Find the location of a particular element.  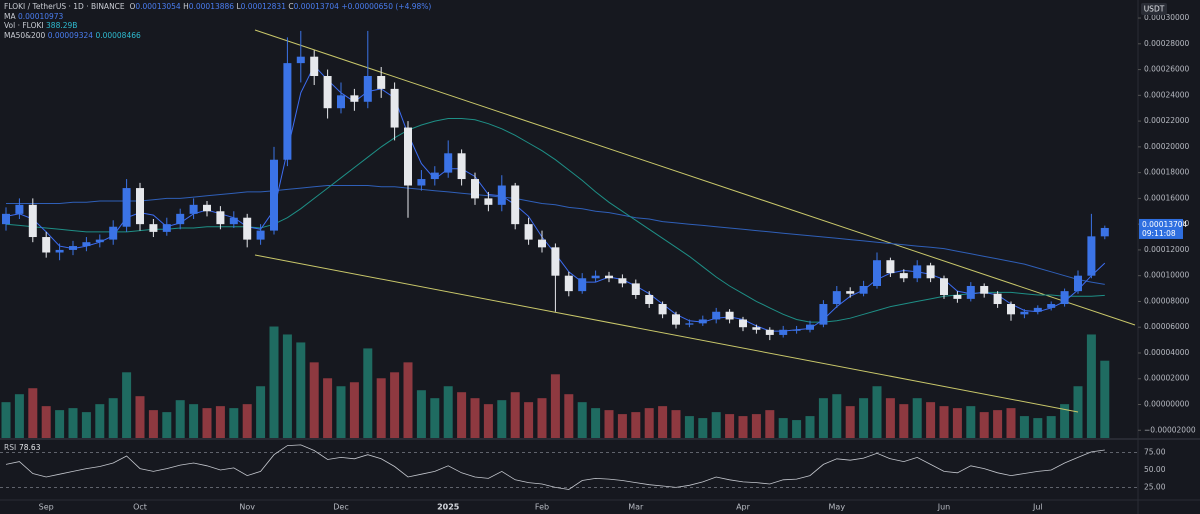

legend-row: MA 0.00010973 is located at coordinates (217, 17).